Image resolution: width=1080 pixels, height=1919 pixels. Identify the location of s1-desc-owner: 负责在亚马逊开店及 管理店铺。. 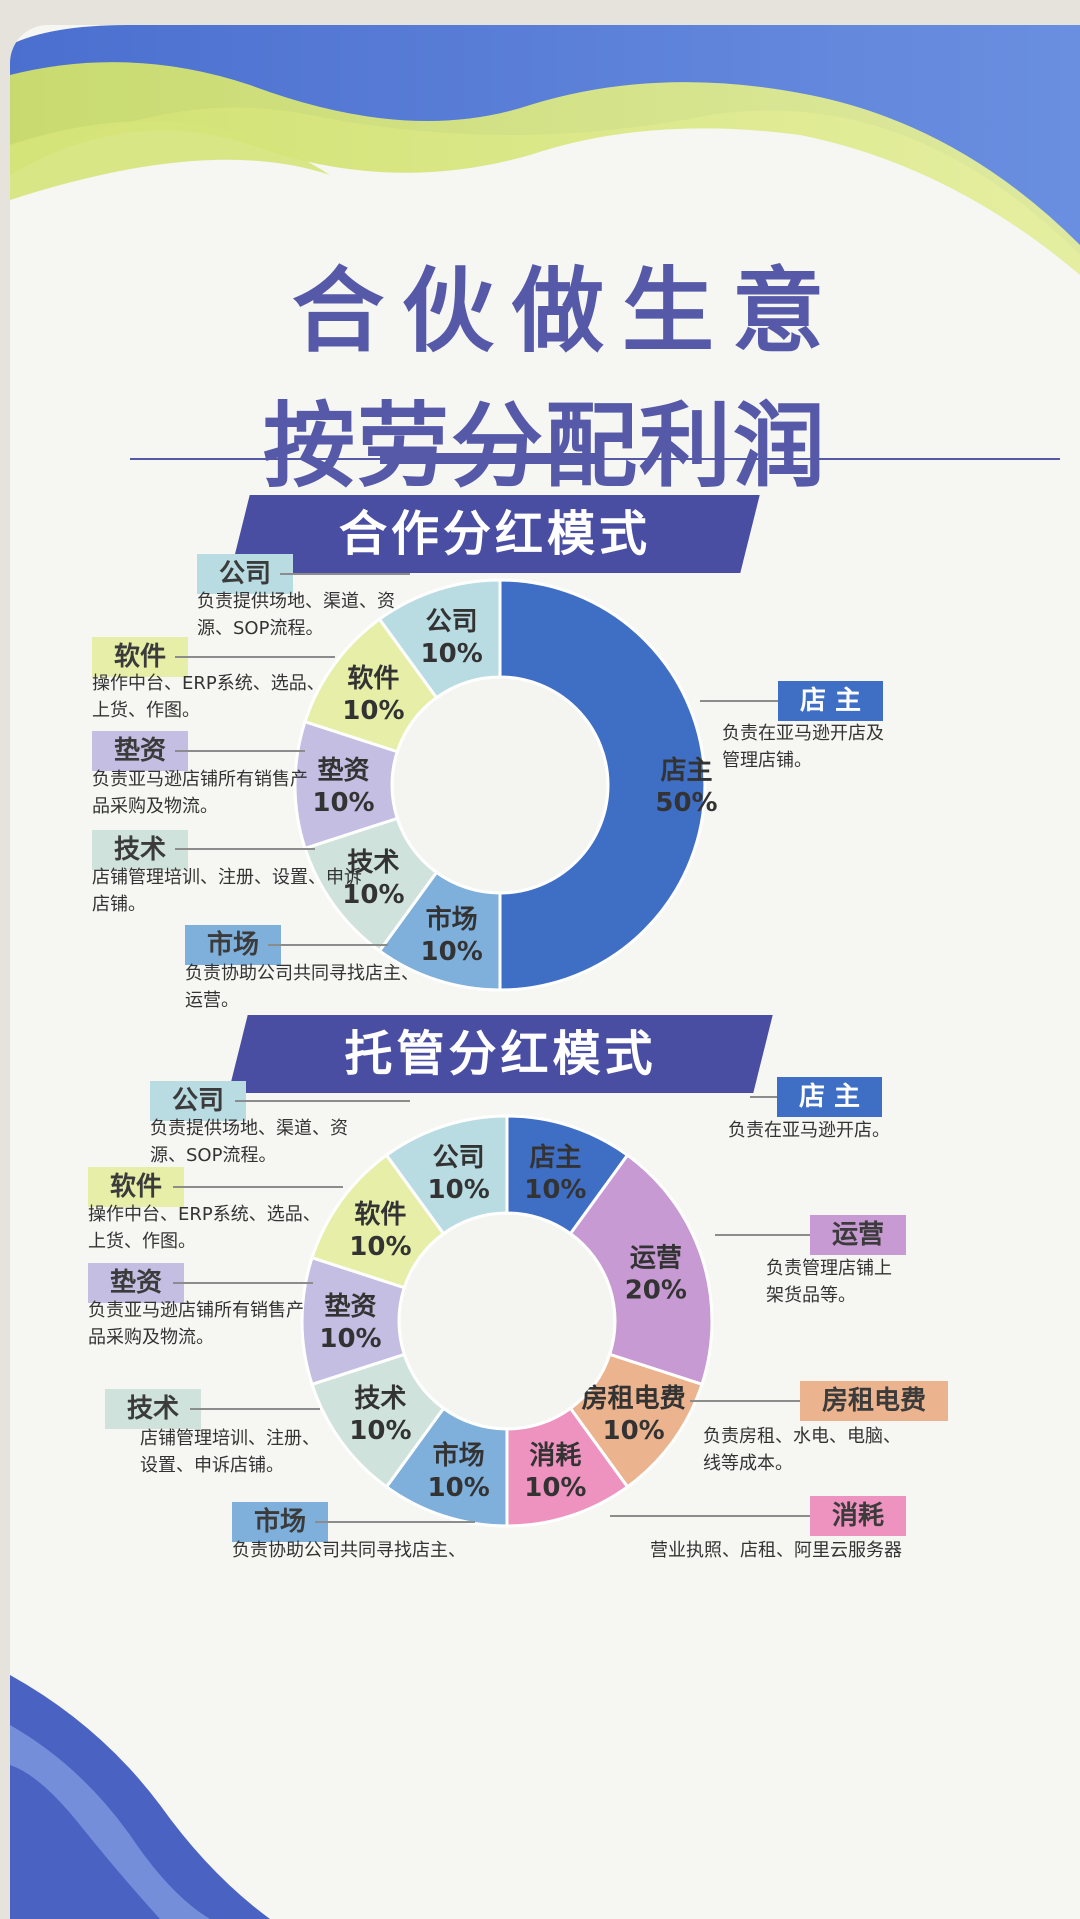
(803, 747).